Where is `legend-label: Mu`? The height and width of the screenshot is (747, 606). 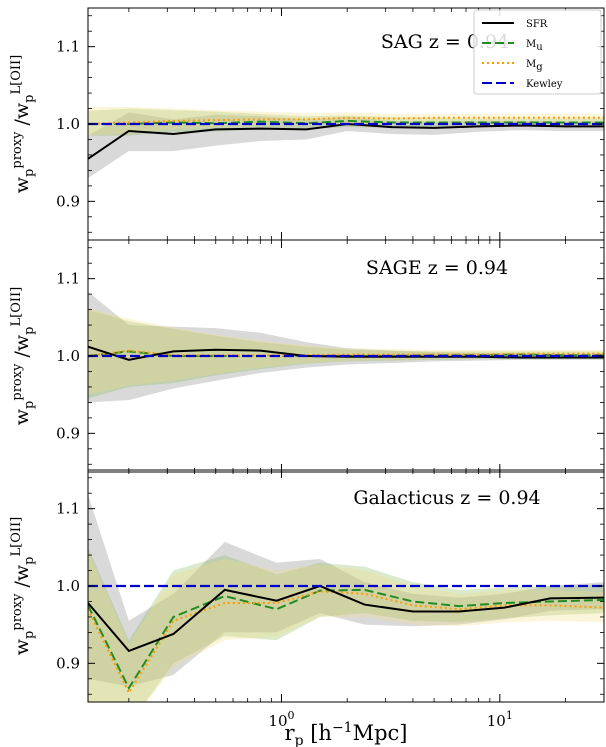 legend-label: Mu is located at coordinates (534, 46).